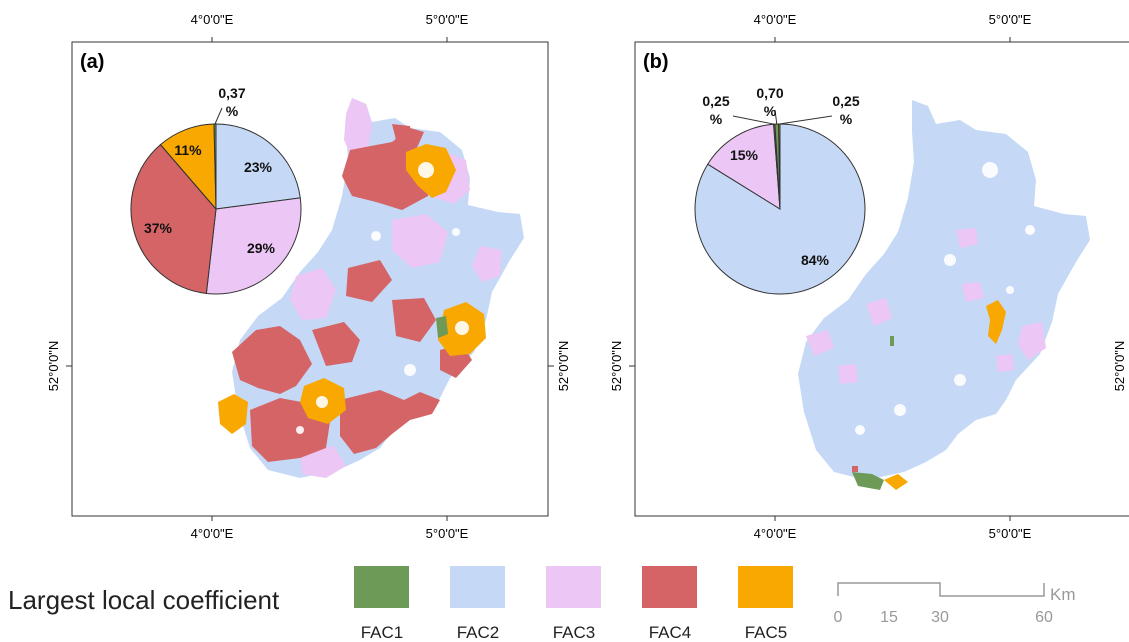  Describe the element at coordinates (92, 62) in the screenshot. I see `panel-label-a: (a)` at that location.